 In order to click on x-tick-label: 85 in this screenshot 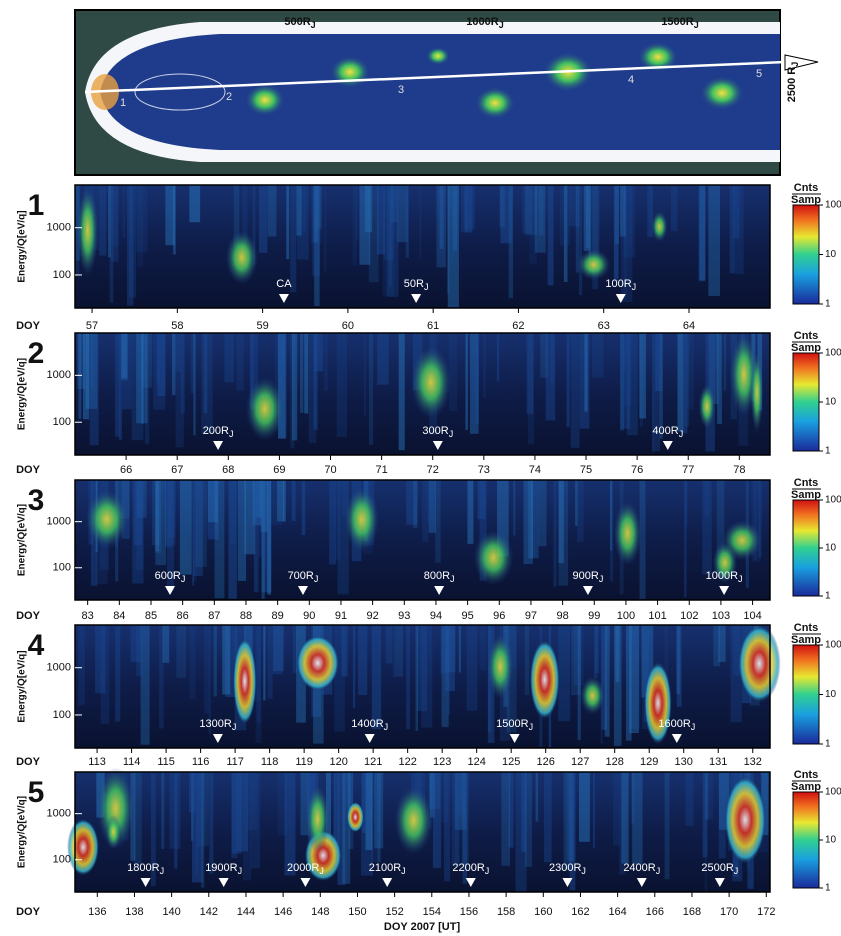, I will do `click(151, 616)`.